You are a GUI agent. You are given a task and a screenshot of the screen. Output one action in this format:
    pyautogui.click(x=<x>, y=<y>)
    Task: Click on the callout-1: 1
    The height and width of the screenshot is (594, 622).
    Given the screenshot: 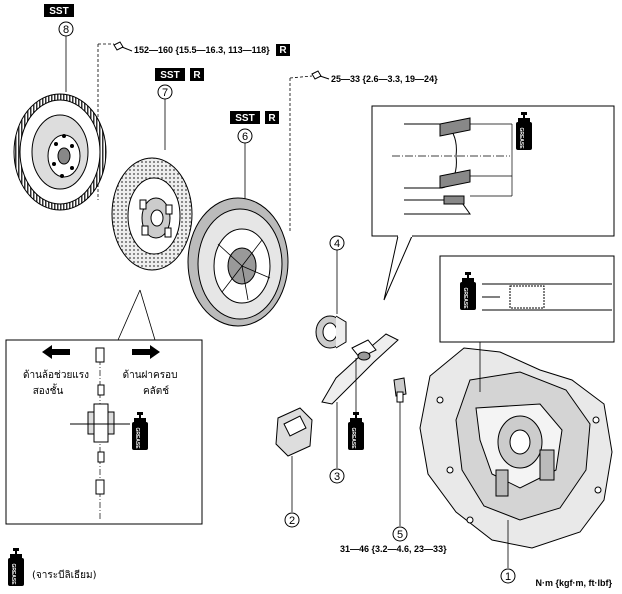 What is the action you would take?
    pyautogui.click(x=508, y=552)
    